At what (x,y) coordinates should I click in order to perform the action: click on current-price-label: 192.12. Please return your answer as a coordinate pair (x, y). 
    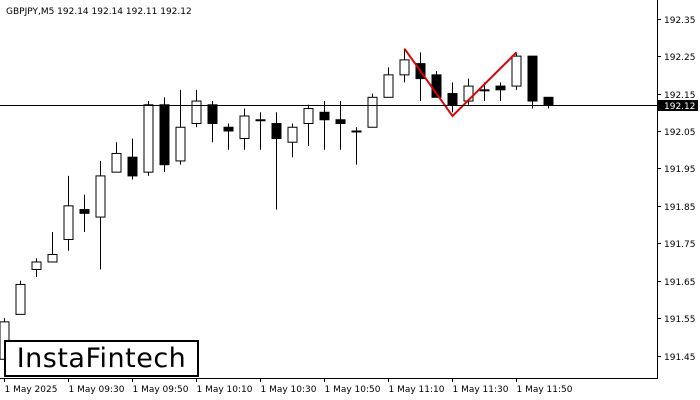
    Looking at the image, I should click on (680, 107).